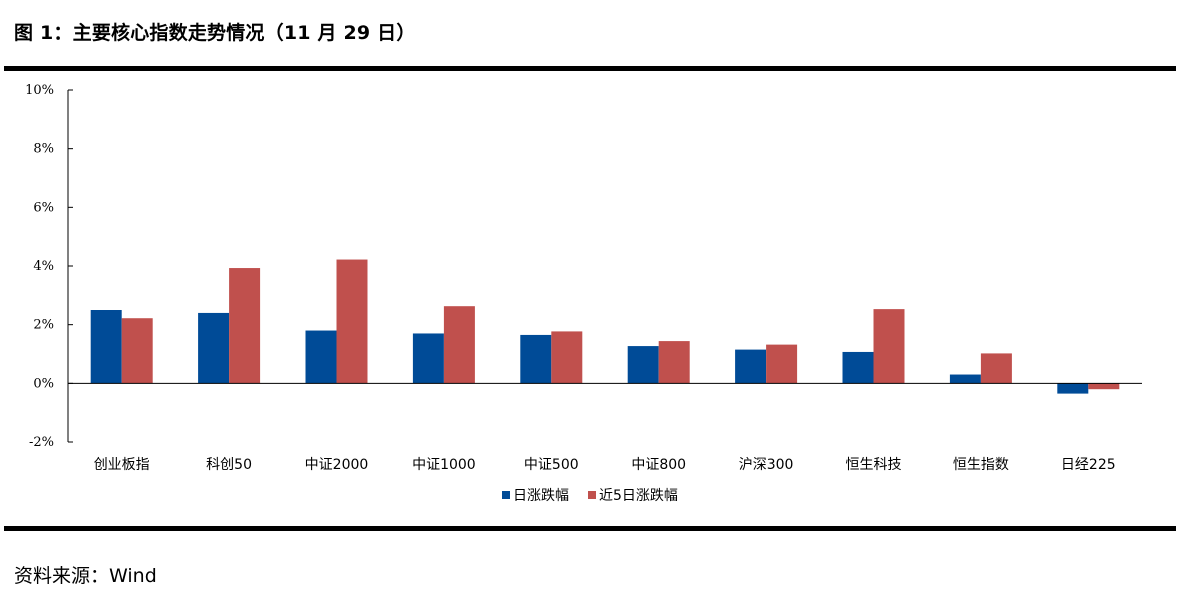 The height and width of the screenshot is (611, 1189). What do you see at coordinates (41, 442) in the screenshot?
I see `y-tick-label: -2%` at bounding box center [41, 442].